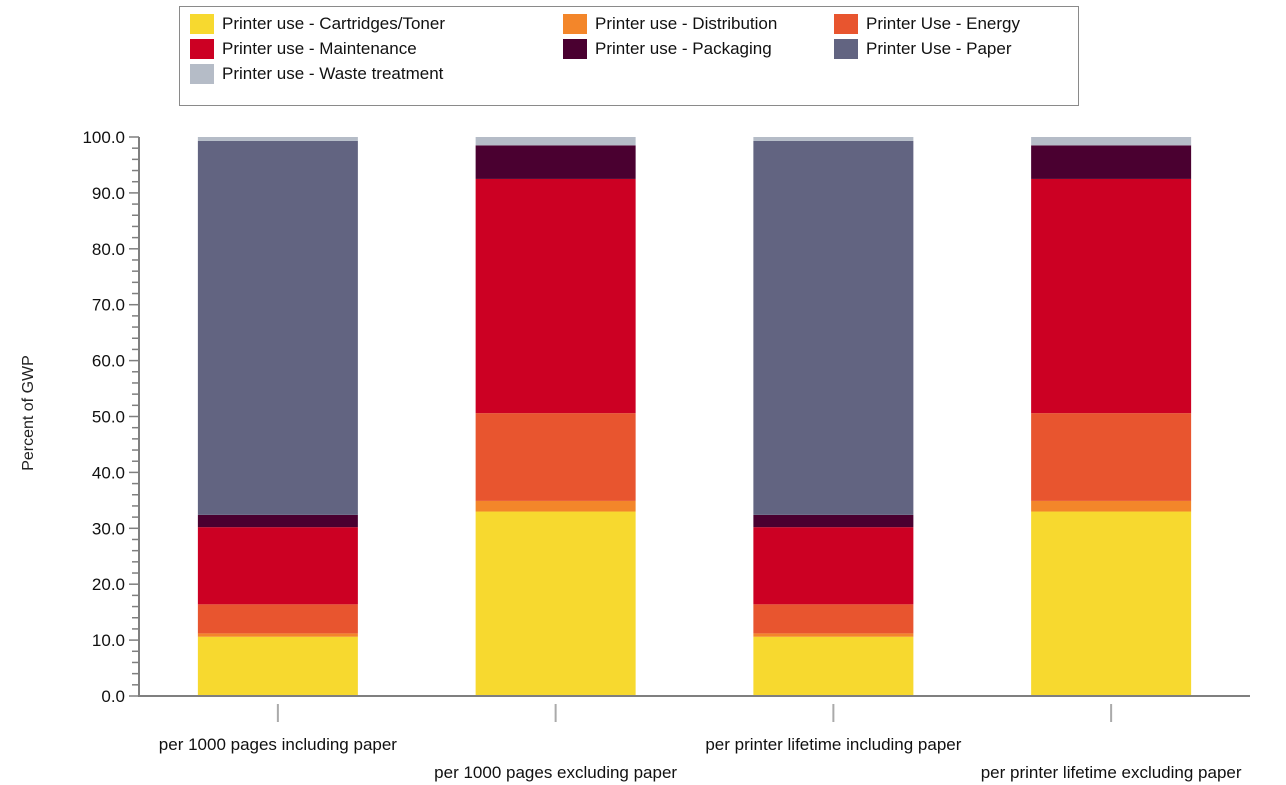 The image size is (1286, 785). Describe the element at coordinates (113, 696) in the screenshot. I see `y-tick-label: 0.0` at that location.